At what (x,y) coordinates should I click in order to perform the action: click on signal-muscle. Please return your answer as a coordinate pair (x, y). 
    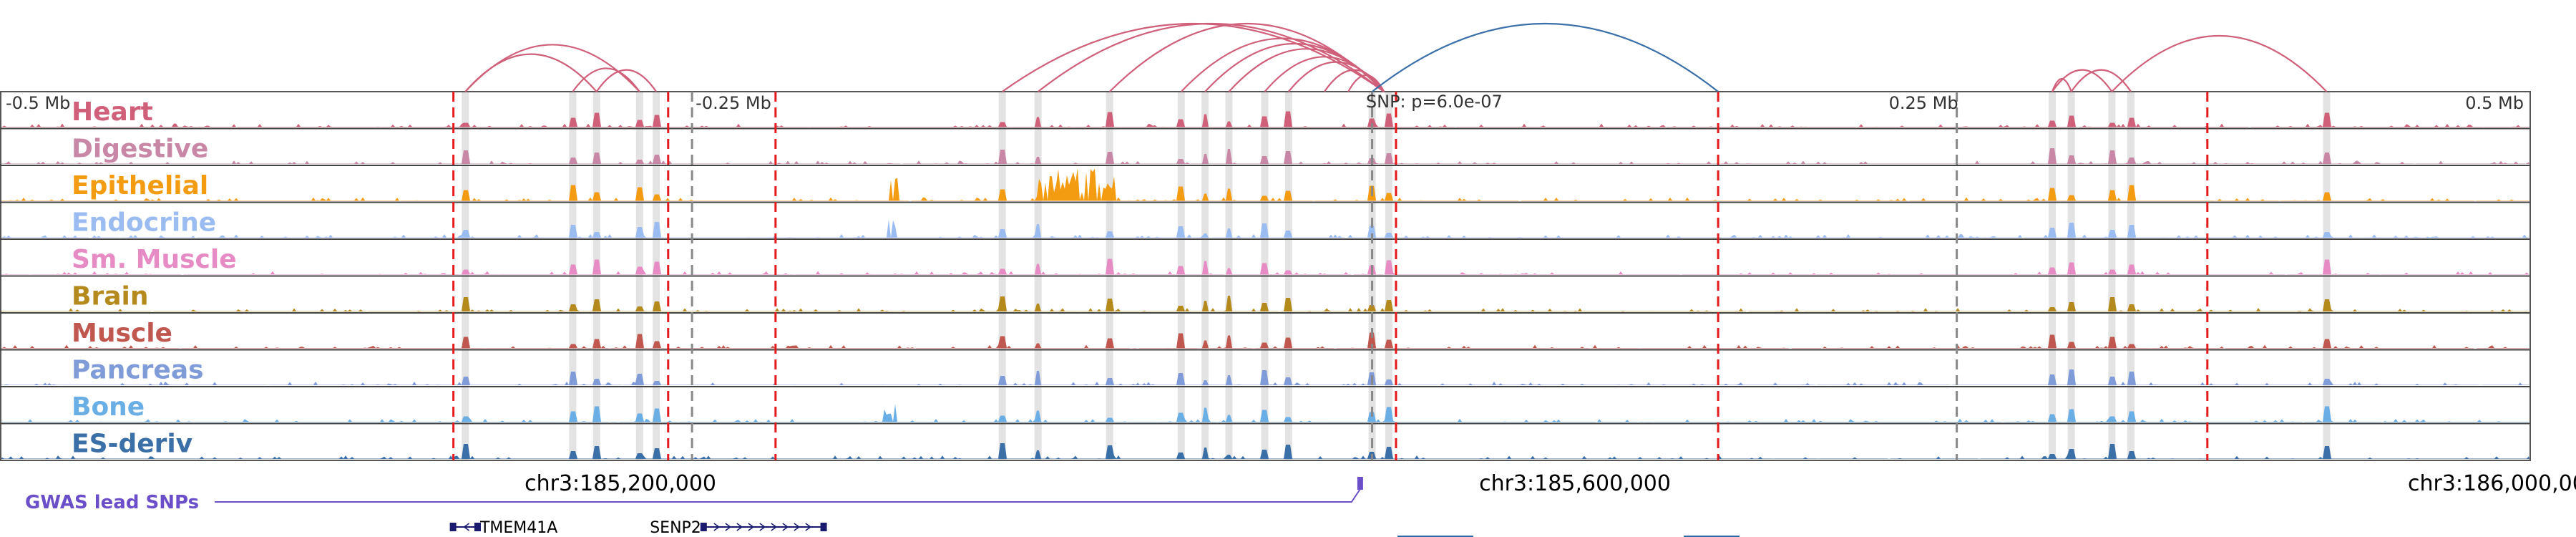
    Looking at the image, I should click on (1264, 340).